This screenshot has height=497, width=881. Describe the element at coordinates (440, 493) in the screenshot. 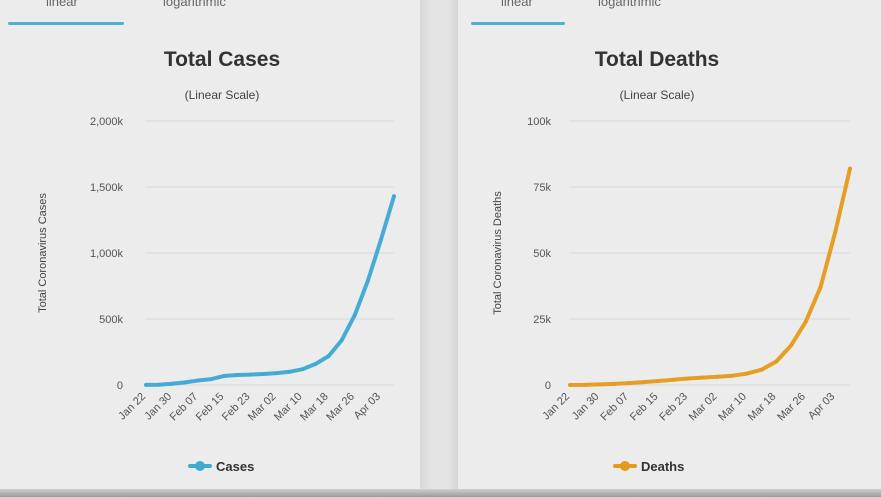

I see `window-bottom-edge` at that location.